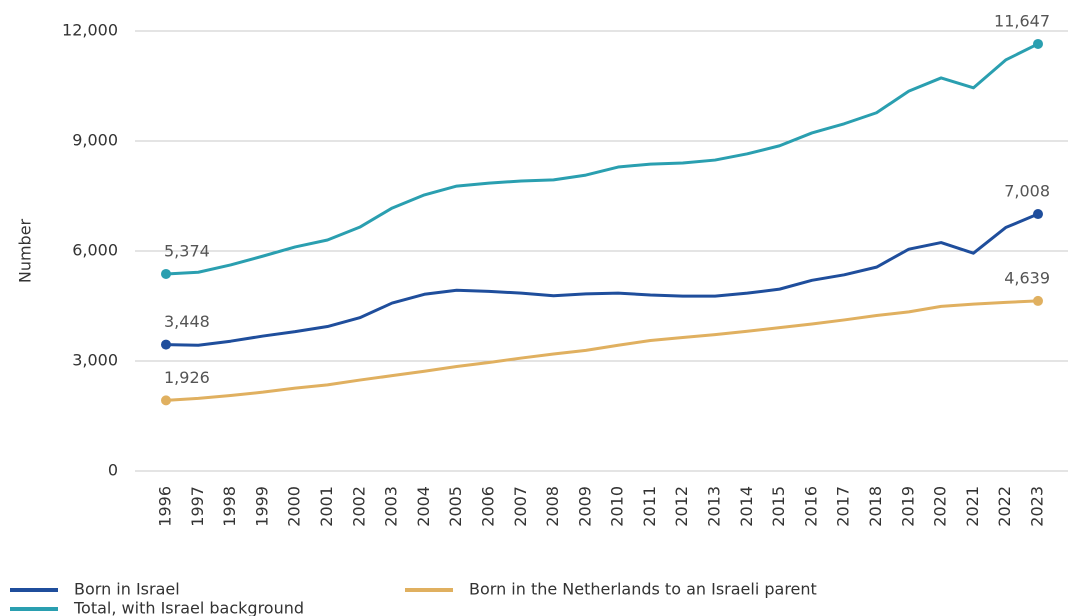 The width and height of the screenshot is (1068, 616). What do you see at coordinates (746, 506) in the screenshot?
I see `x-tick-label: 2014` at bounding box center [746, 506].